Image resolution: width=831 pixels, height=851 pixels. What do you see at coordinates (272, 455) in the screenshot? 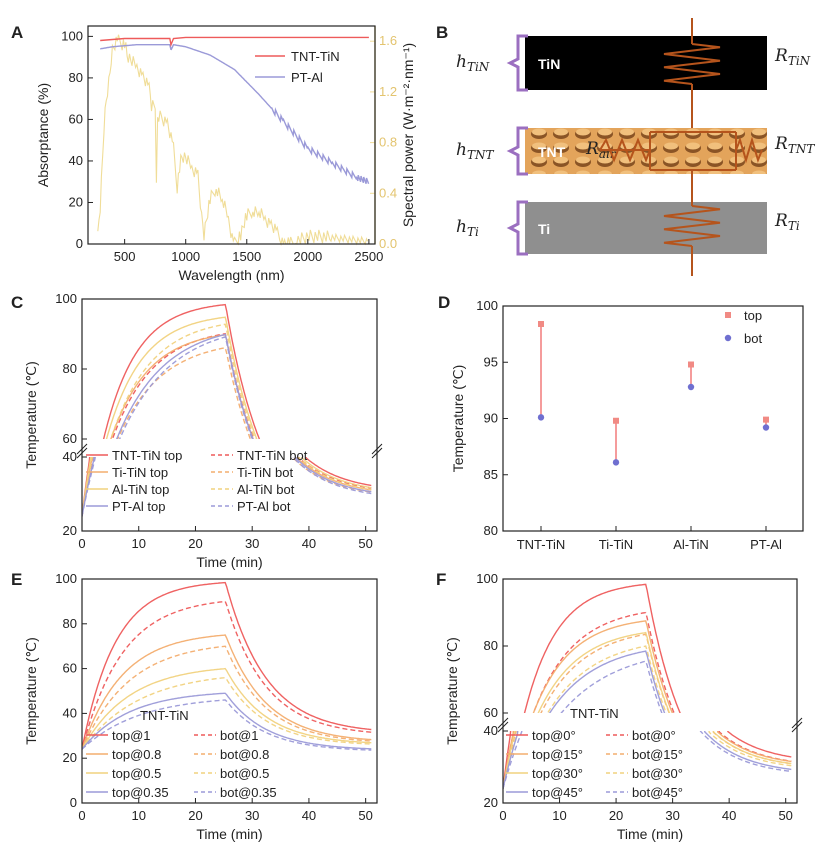
I see `legend-label: TNT-TiN bot` at bounding box center [272, 455].